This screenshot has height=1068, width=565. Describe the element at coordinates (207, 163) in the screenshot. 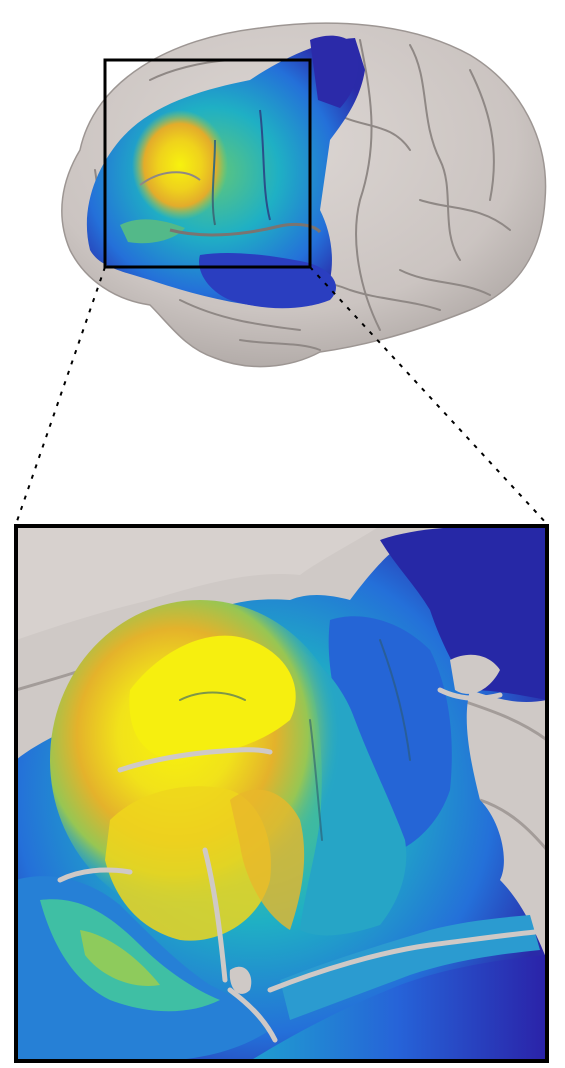

I see `inset-frame` at that location.